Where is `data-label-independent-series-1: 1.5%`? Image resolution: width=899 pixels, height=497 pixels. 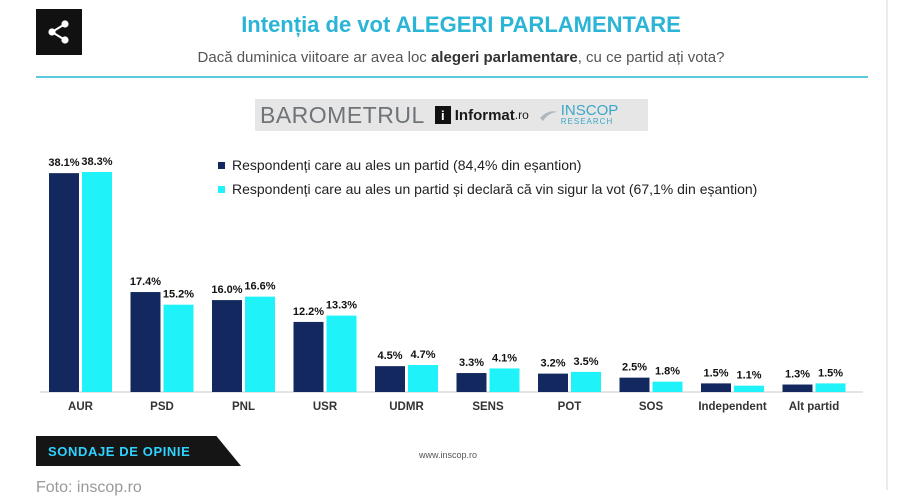
data-label-independent-series-1: 1.5% is located at coordinates (715, 373).